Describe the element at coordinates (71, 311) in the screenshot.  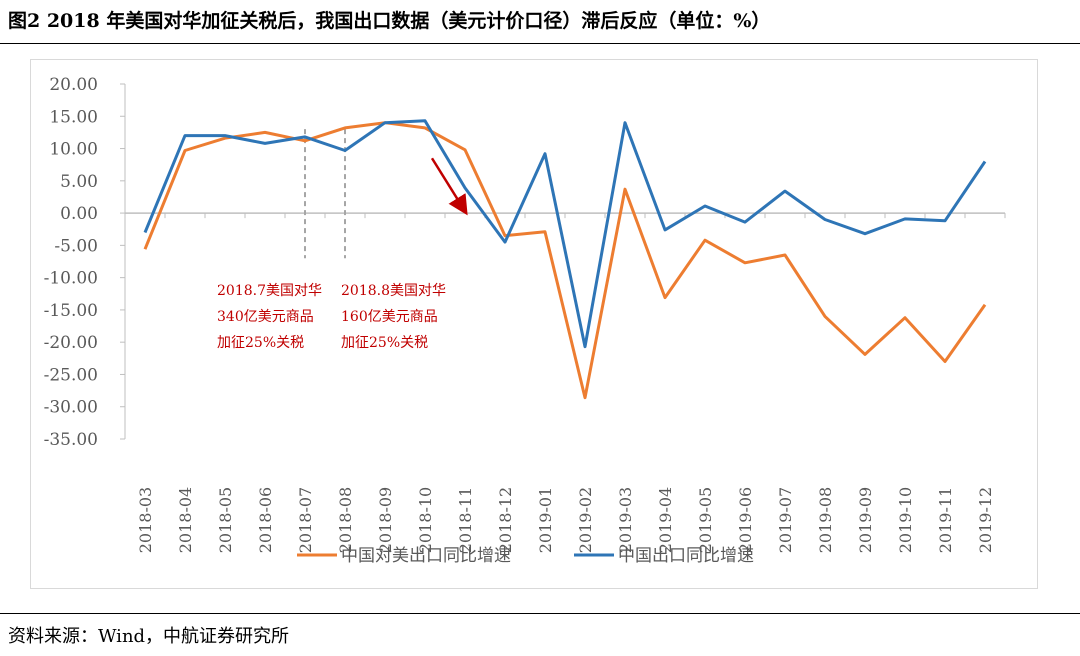
I see `y-tick-label: -15.00` at that location.